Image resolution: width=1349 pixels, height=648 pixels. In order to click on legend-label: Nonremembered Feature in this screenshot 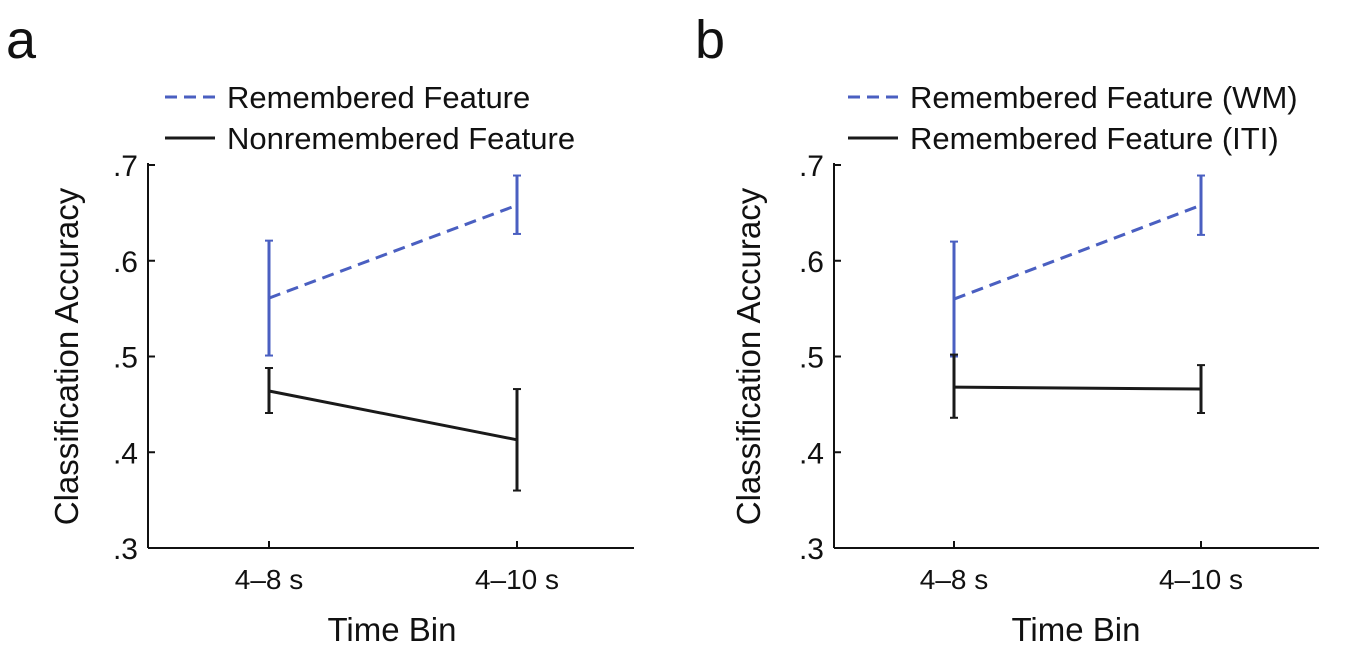, I will do `click(401, 138)`.